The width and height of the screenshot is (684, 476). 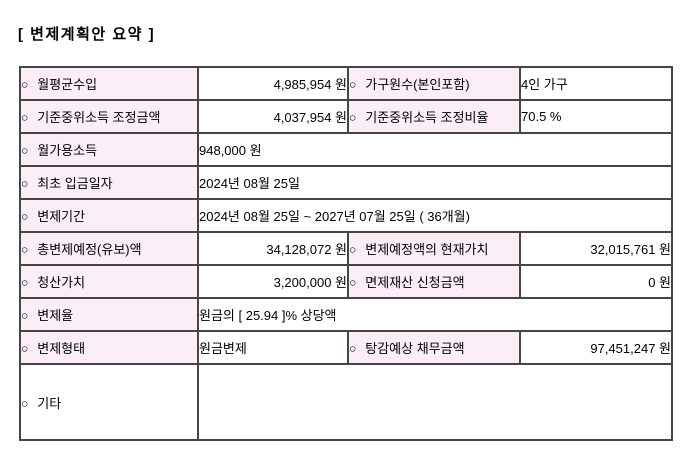 I want to click on row-label: 변제율, so click(x=55, y=315).